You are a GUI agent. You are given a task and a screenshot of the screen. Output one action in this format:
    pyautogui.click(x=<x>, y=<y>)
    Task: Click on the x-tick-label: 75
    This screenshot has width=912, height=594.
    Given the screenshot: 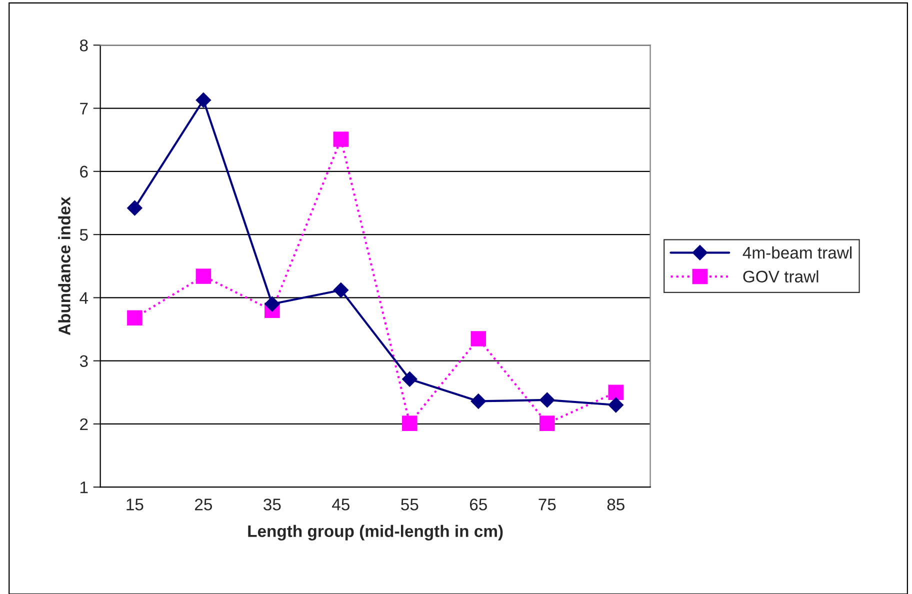 What is the action you would take?
    pyautogui.click(x=547, y=504)
    